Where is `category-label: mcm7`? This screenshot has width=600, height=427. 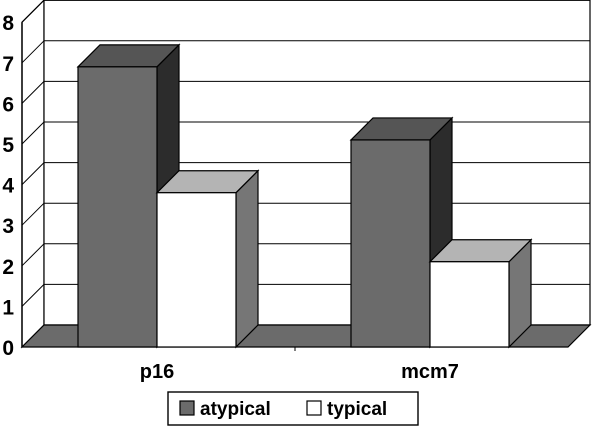
category-label: mcm7 is located at coordinates (430, 372).